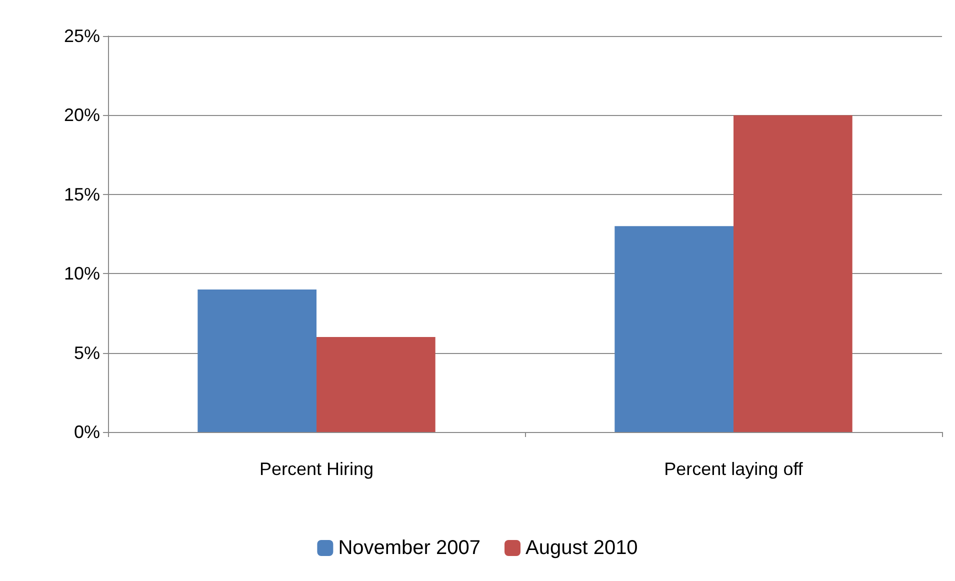 The width and height of the screenshot is (955, 581). What do you see at coordinates (82, 194) in the screenshot?
I see `y-tick-label: 15%` at bounding box center [82, 194].